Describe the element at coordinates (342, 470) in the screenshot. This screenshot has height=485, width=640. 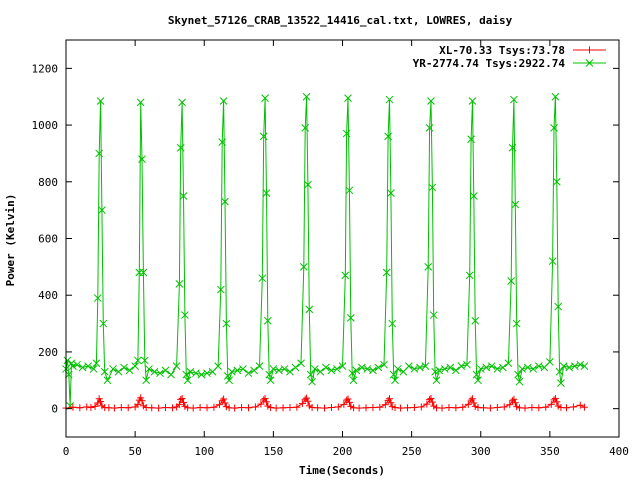
I see `x-axis-label: Time(Seconds)` at that location.